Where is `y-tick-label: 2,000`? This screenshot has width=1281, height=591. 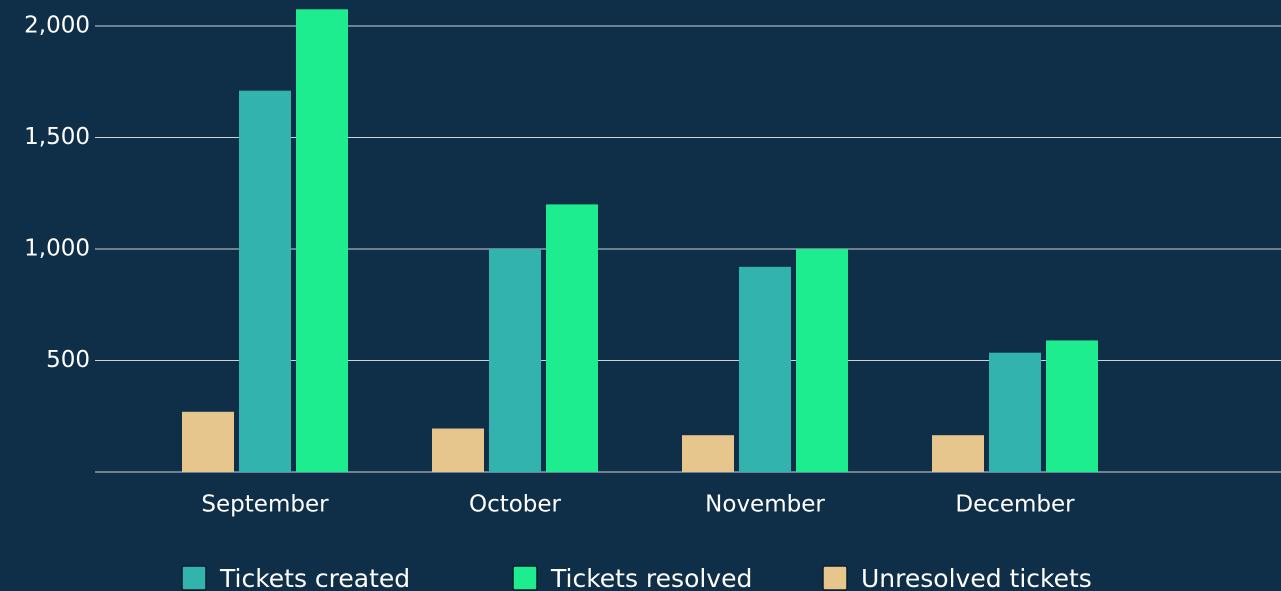 y-tick-label: 2,000 is located at coordinates (57, 26).